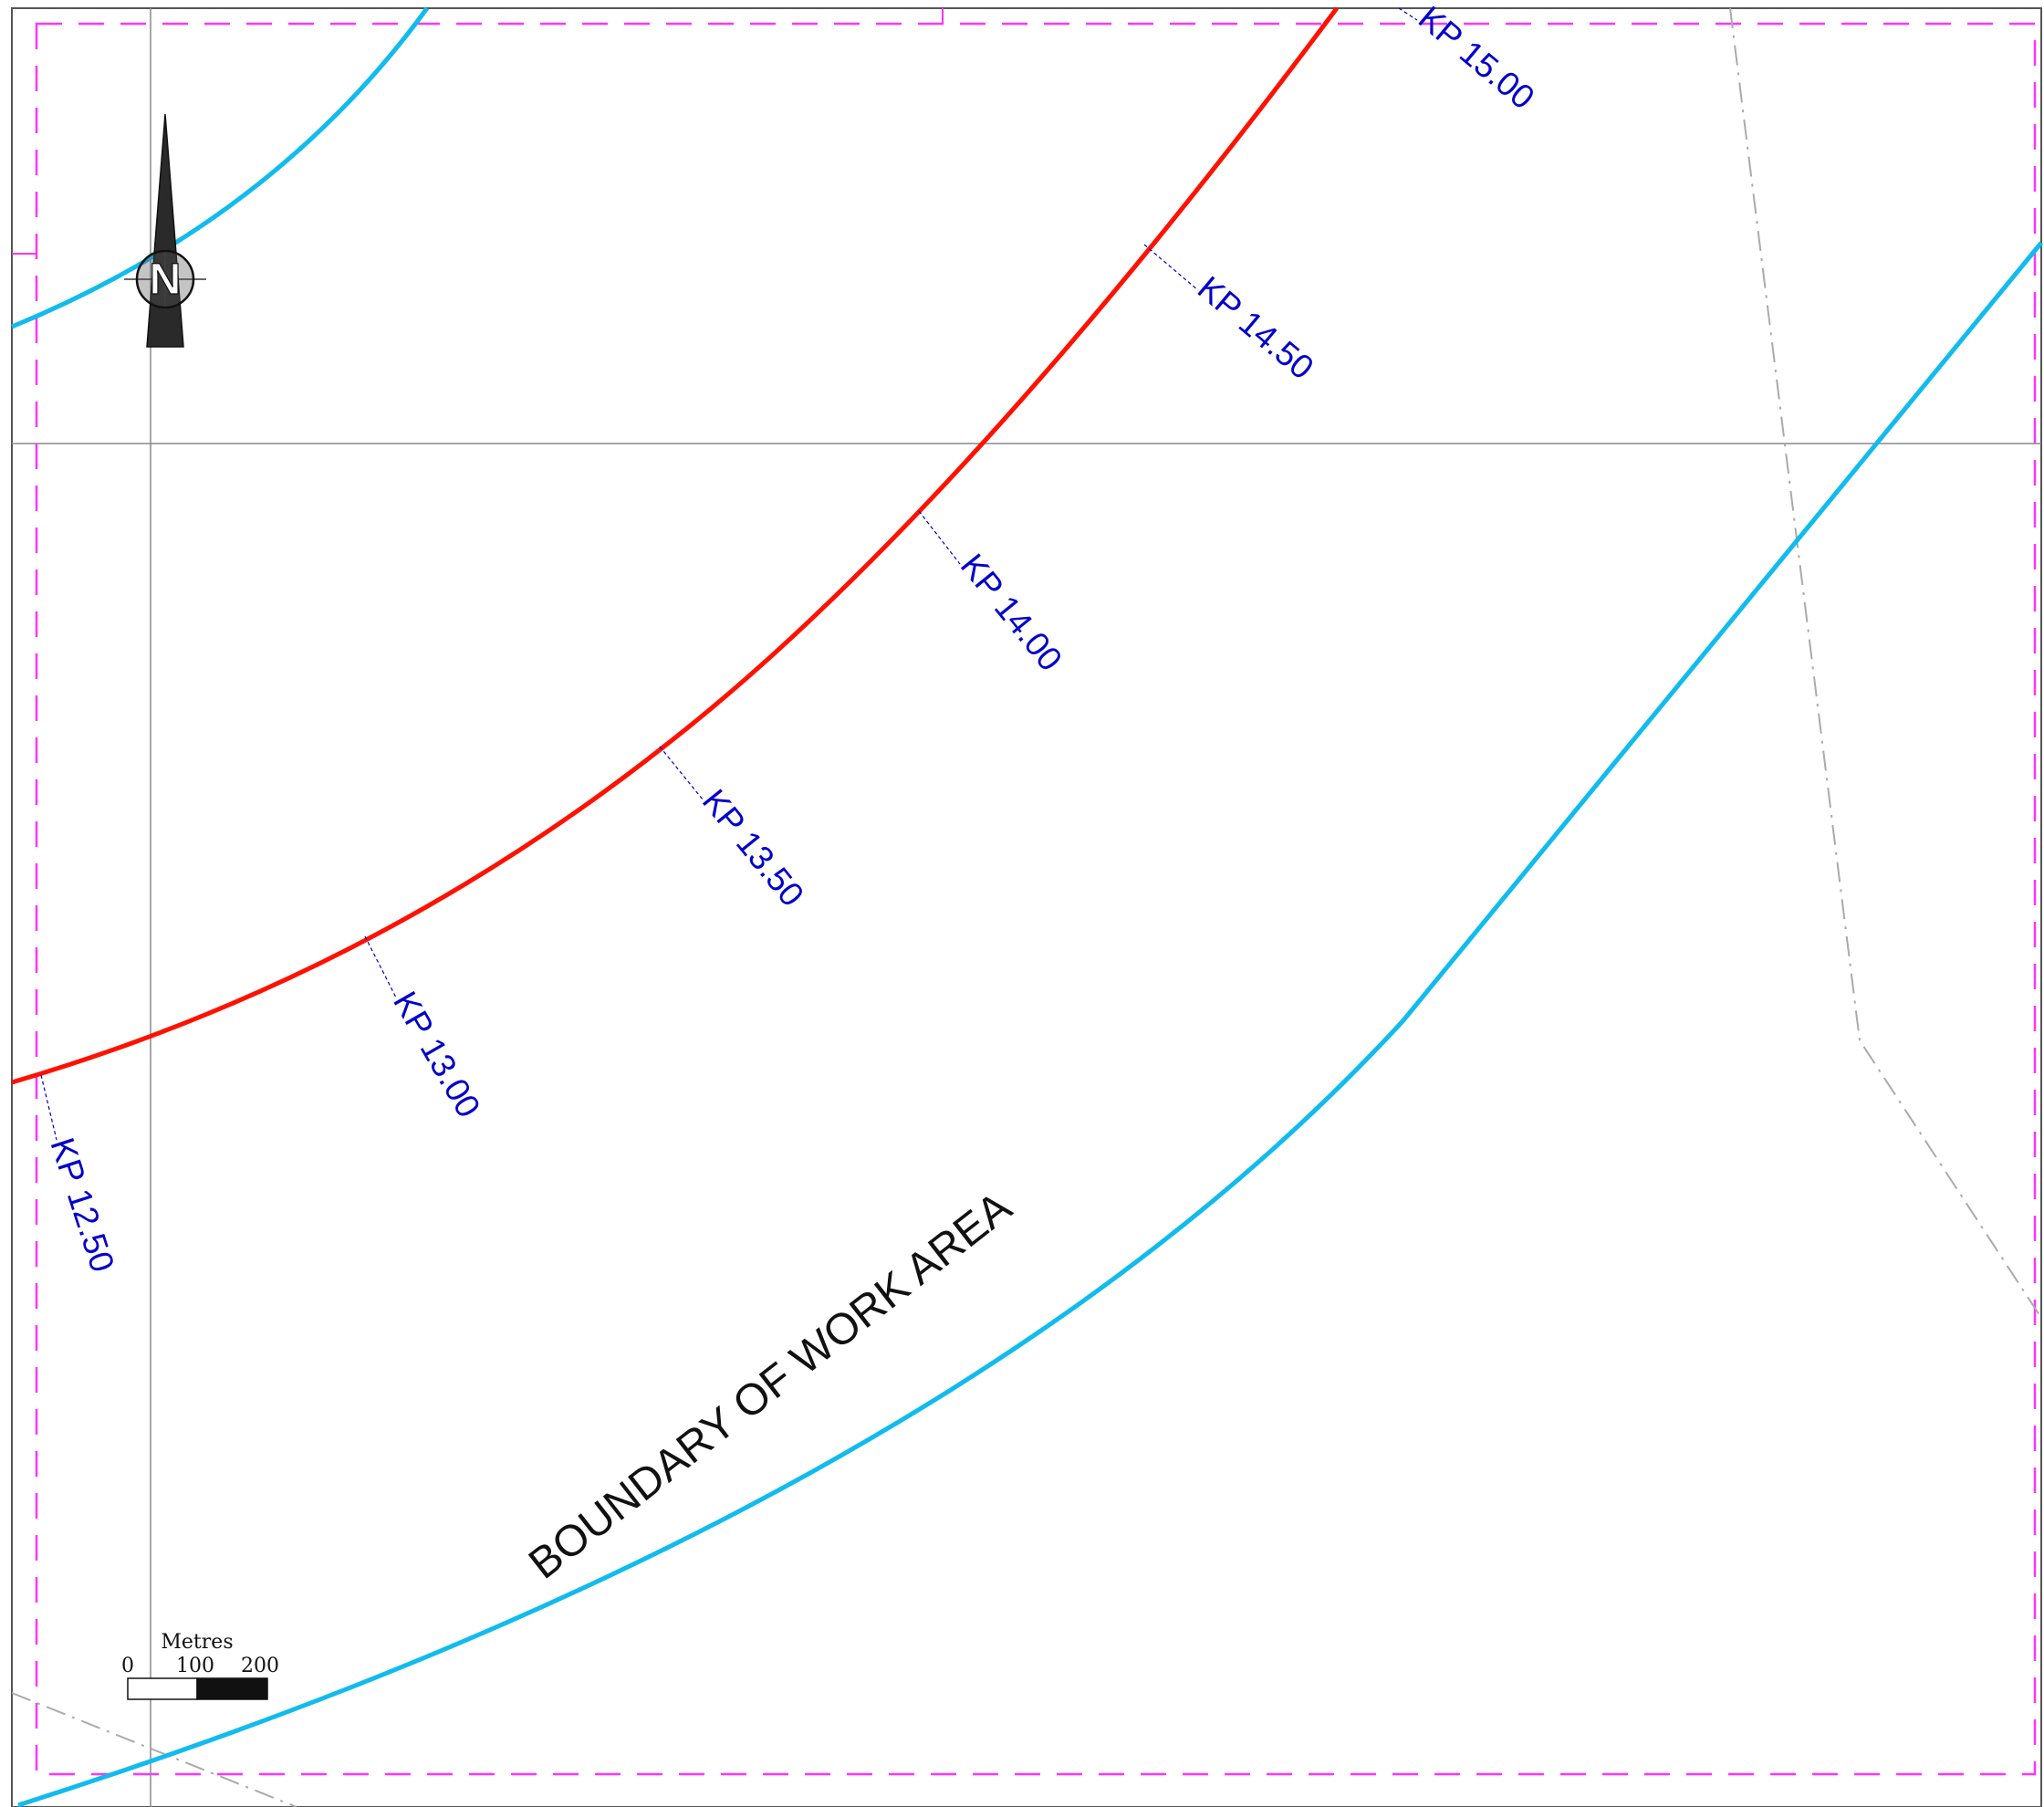  What do you see at coordinates (162, 1689) in the screenshot?
I see `scale-bar-white-segment` at bounding box center [162, 1689].